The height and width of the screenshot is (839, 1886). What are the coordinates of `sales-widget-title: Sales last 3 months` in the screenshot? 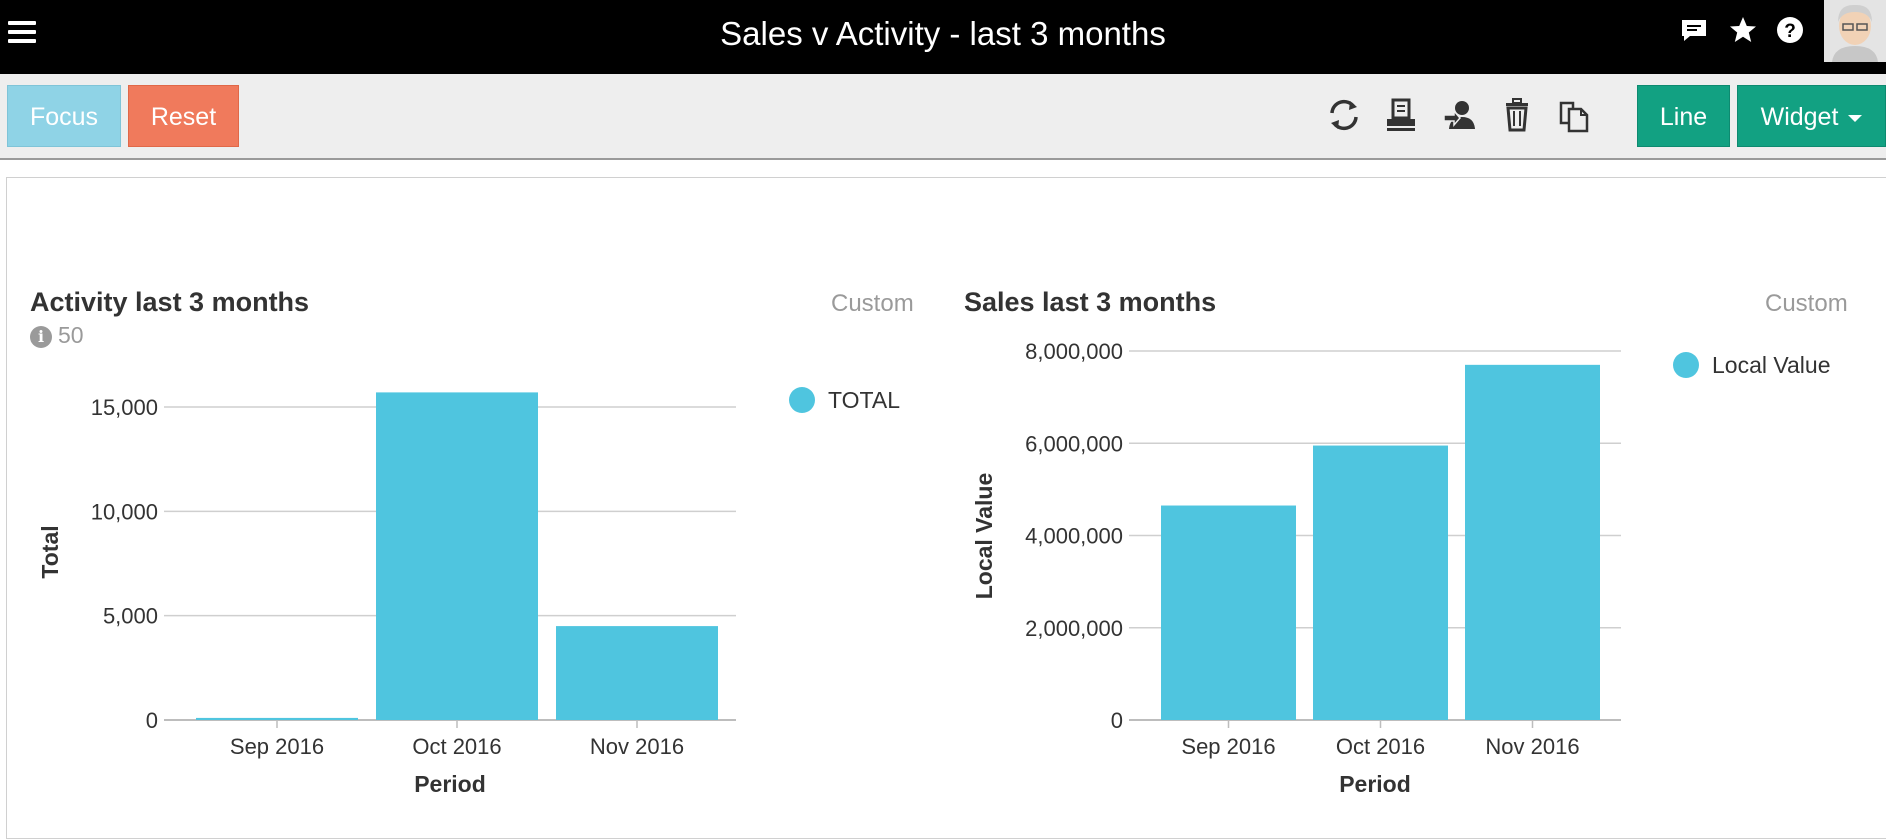 It's located at (1090, 302).